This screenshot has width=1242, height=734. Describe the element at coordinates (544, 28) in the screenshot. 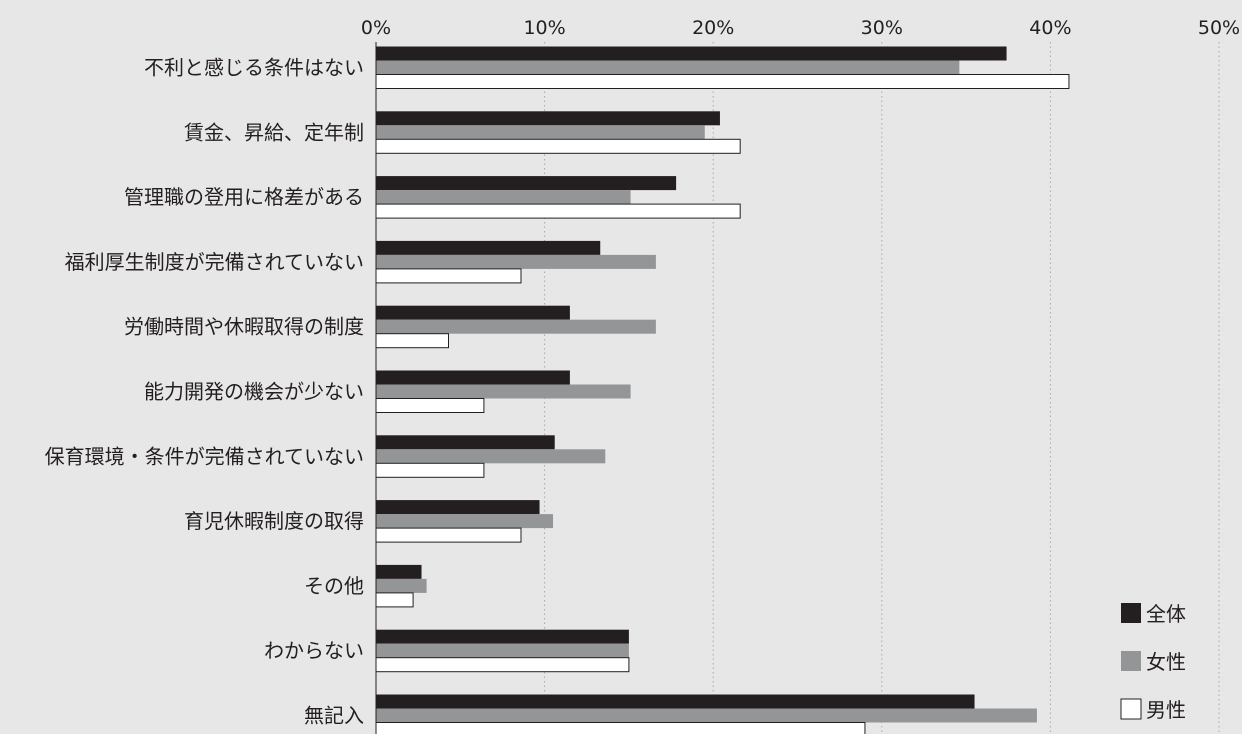

I see `x-tick-label: 10%` at that location.